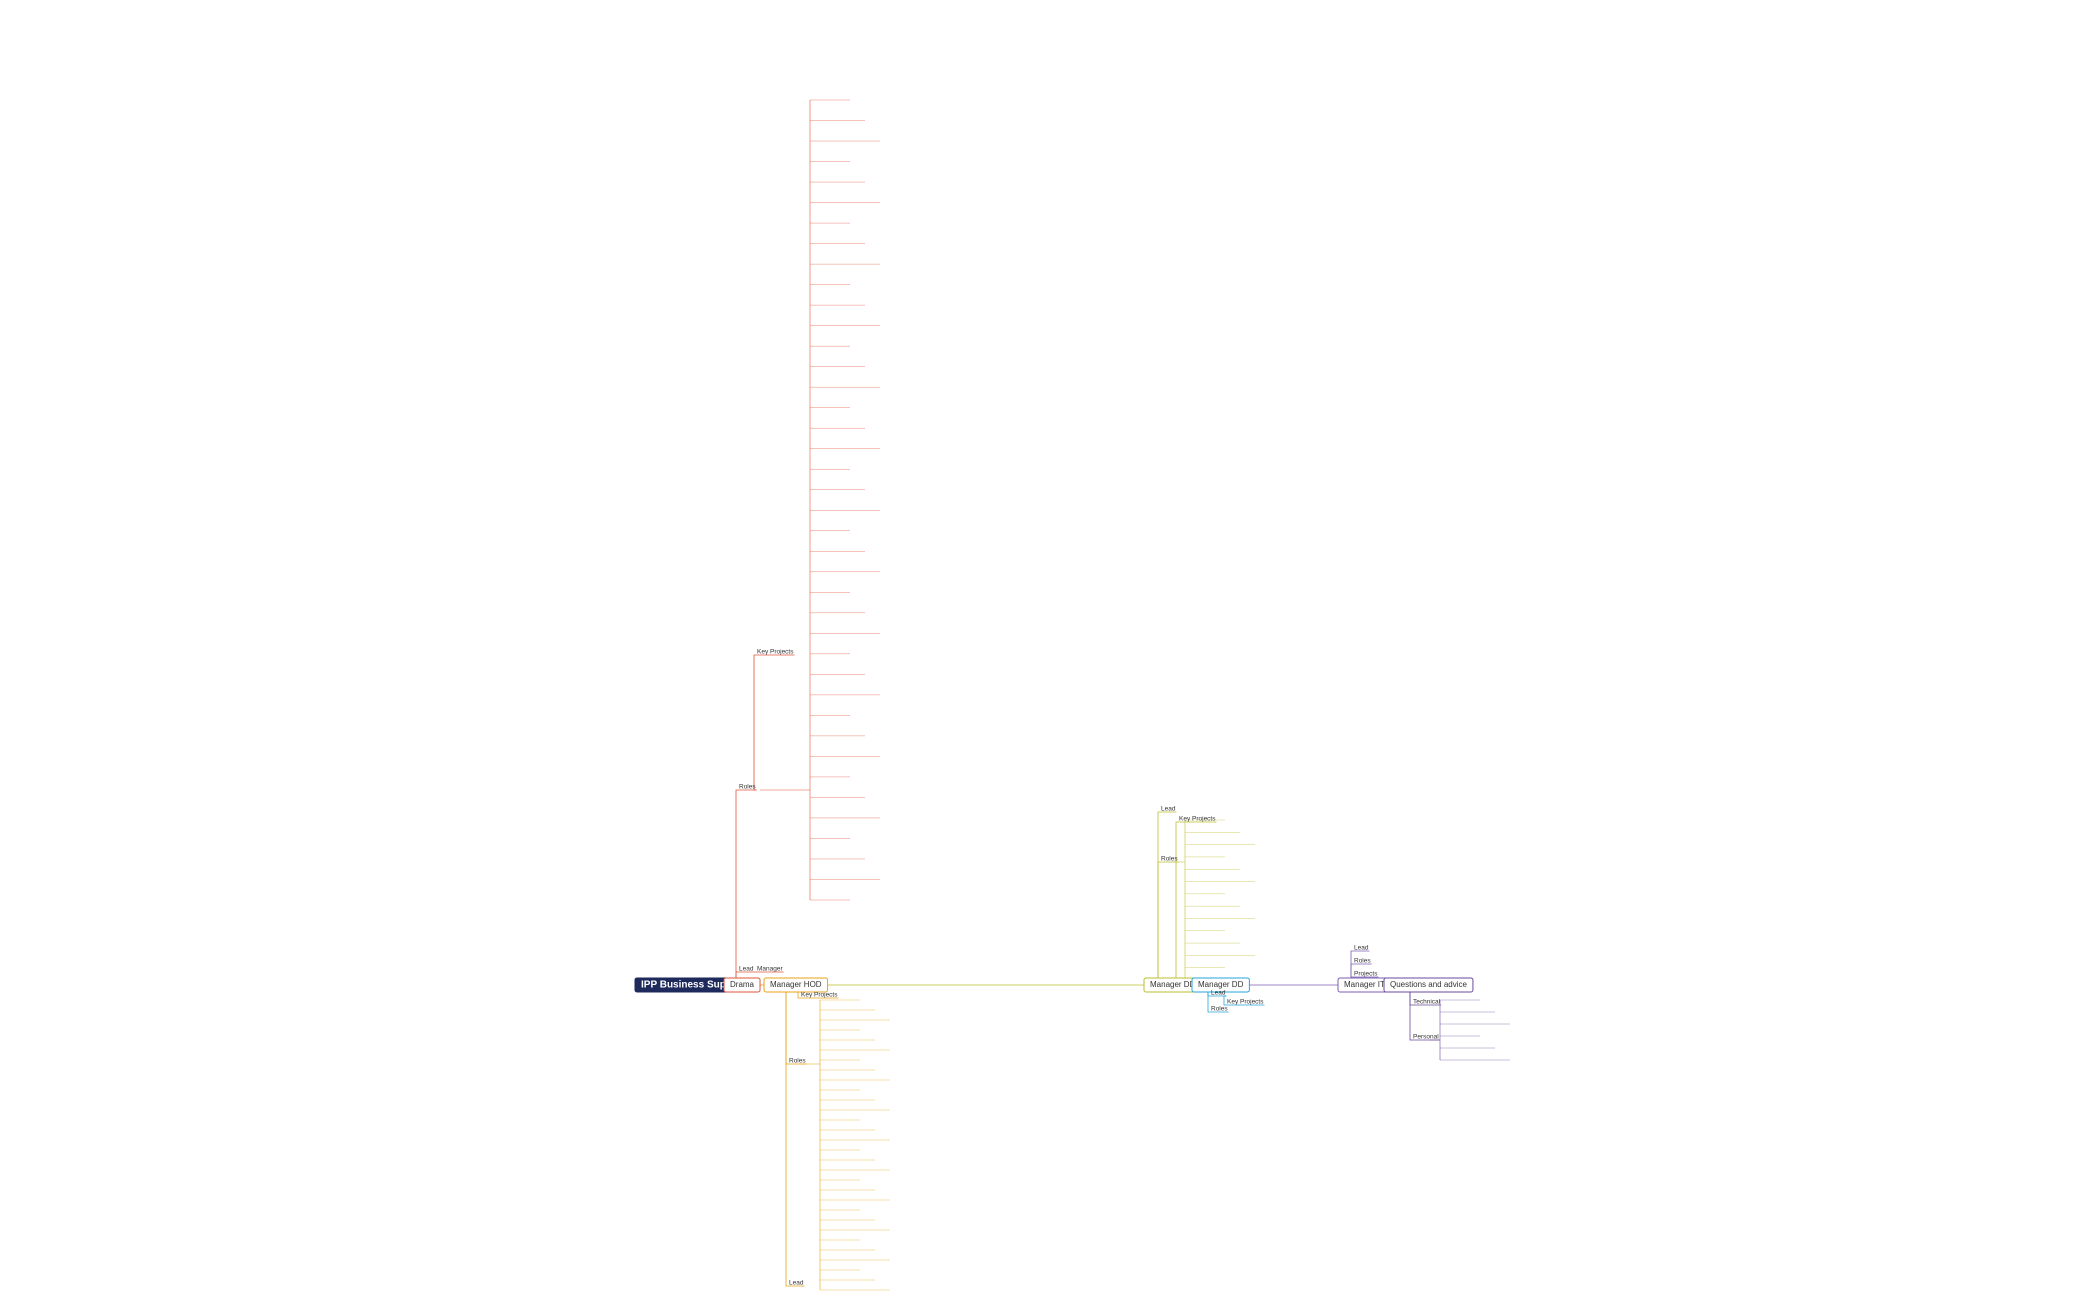 Image resolution: width=2100 pixels, height=1299 pixels. Describe the element at coordinates (1426, 1037) in the screenshot. I see `node-label: Personal` at that location.